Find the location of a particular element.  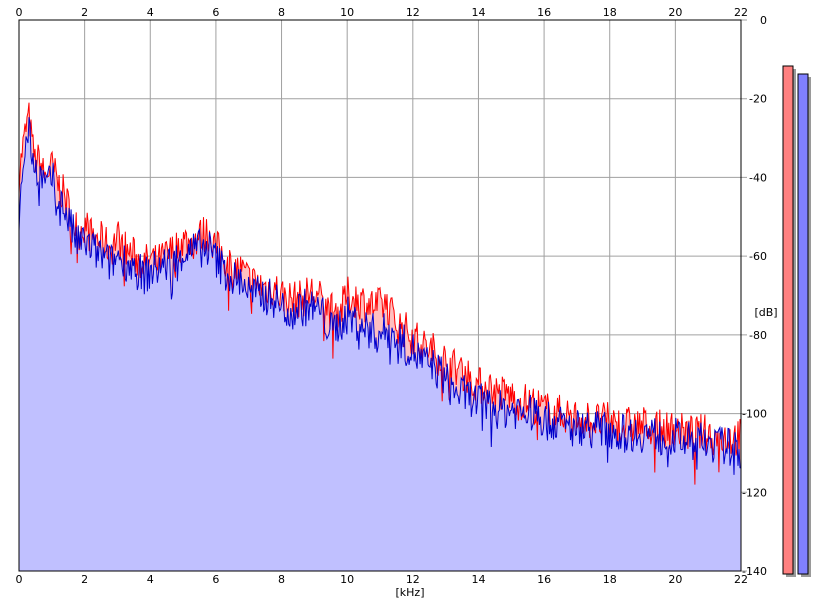

x-tick-top-3: 6 is located at coordinates (215, 12).